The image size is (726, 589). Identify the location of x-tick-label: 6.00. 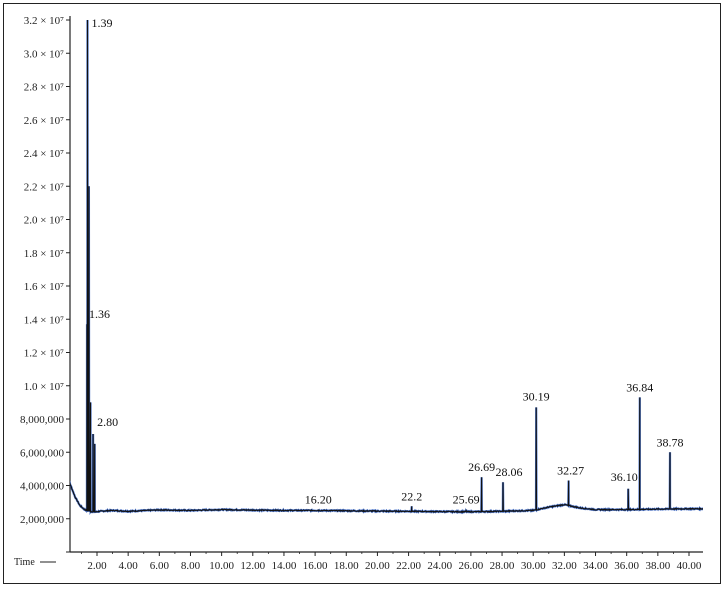
(160, 566).